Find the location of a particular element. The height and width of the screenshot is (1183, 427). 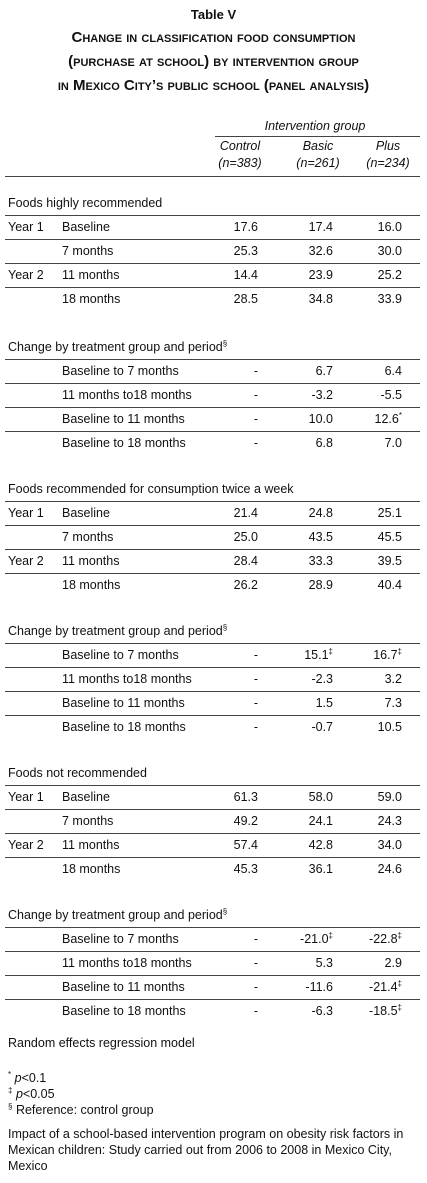

cell: 6.7 is located at coordinates (324, 371).